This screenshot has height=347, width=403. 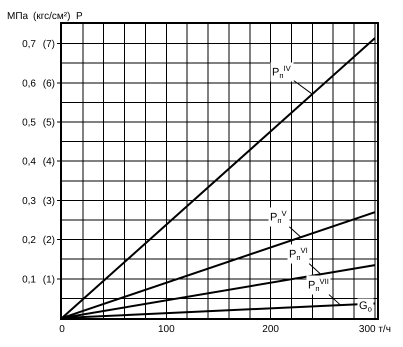 I want to click on y-tick-label: 0,6, so click(x=29, y=84).